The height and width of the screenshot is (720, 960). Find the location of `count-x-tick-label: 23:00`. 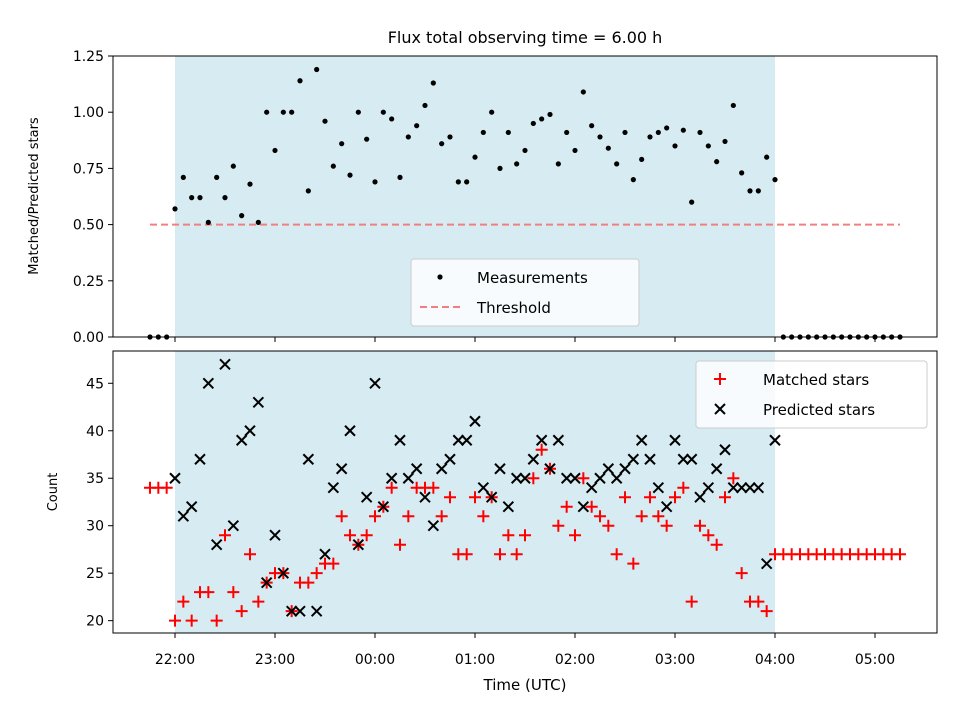

count-x-tick-label: 23:00 is located at coordinates (275, 660).